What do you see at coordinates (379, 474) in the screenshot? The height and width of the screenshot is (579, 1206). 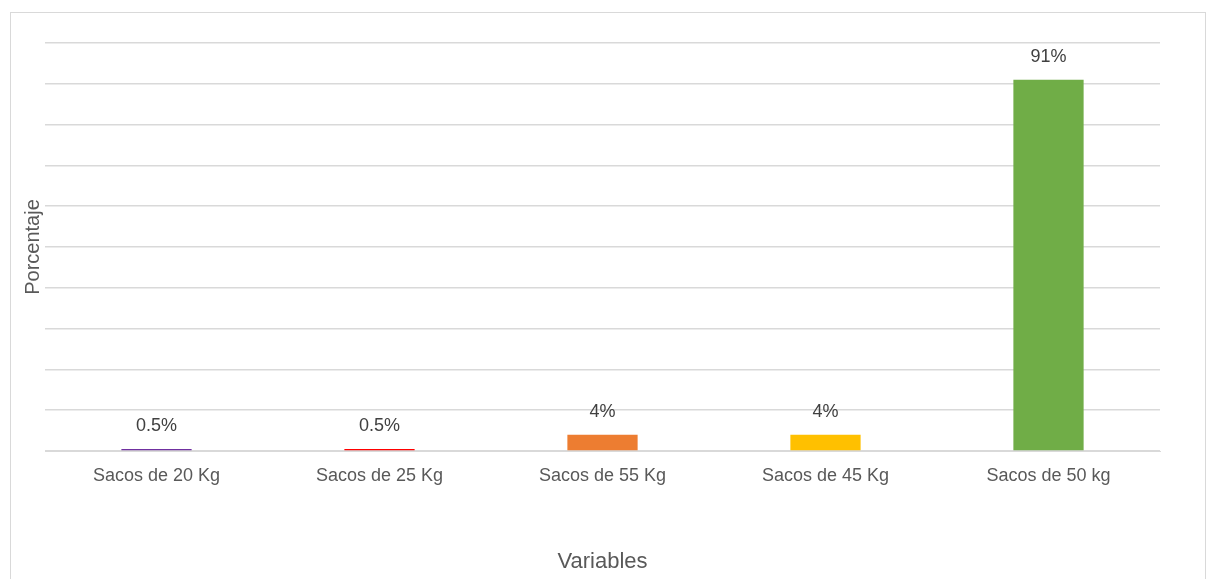 I see `x-tick-label: Sacos de 25 Kg` at bounding box center [379, 474].